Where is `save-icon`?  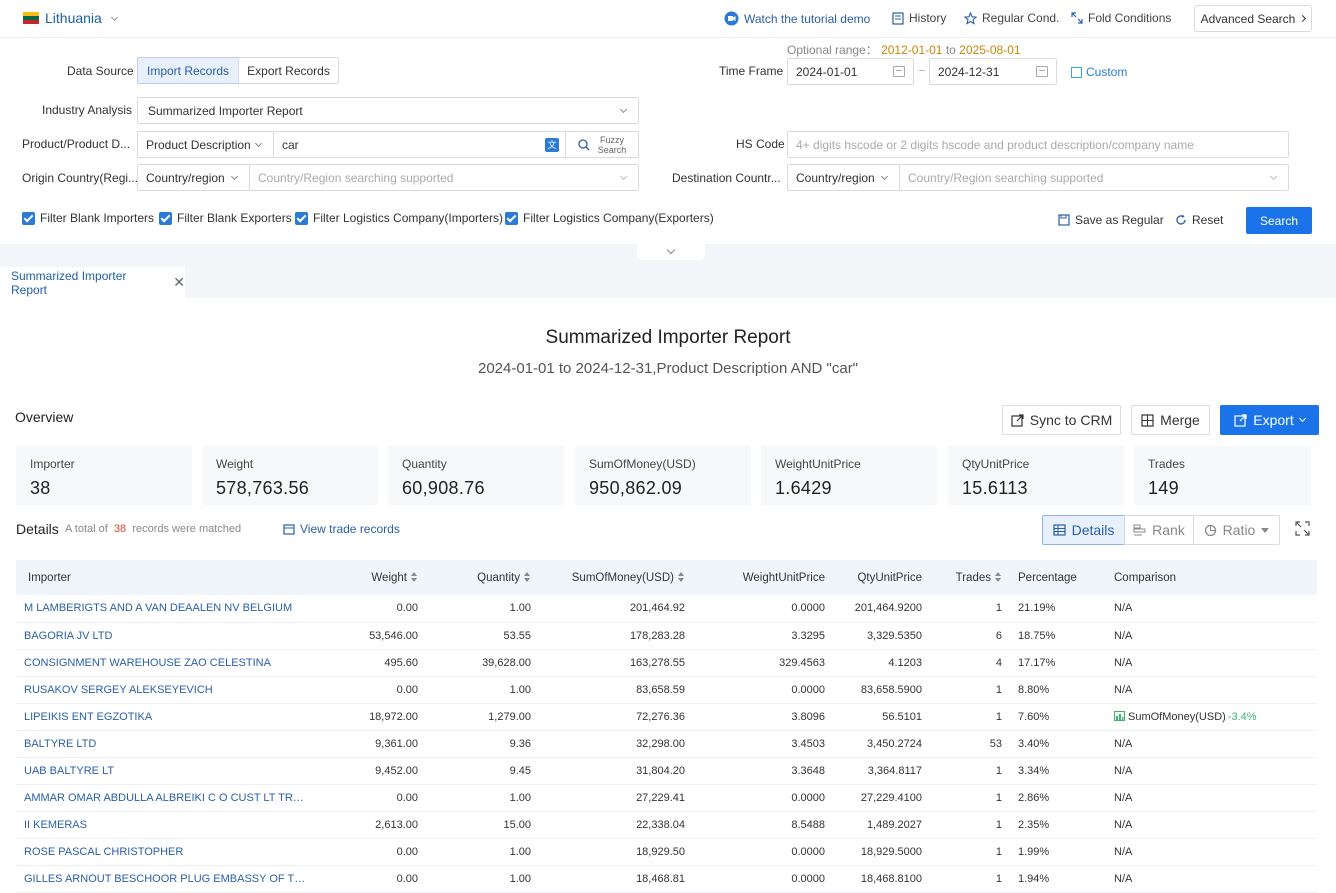 save-icon is located at coordinates (1064, 220).